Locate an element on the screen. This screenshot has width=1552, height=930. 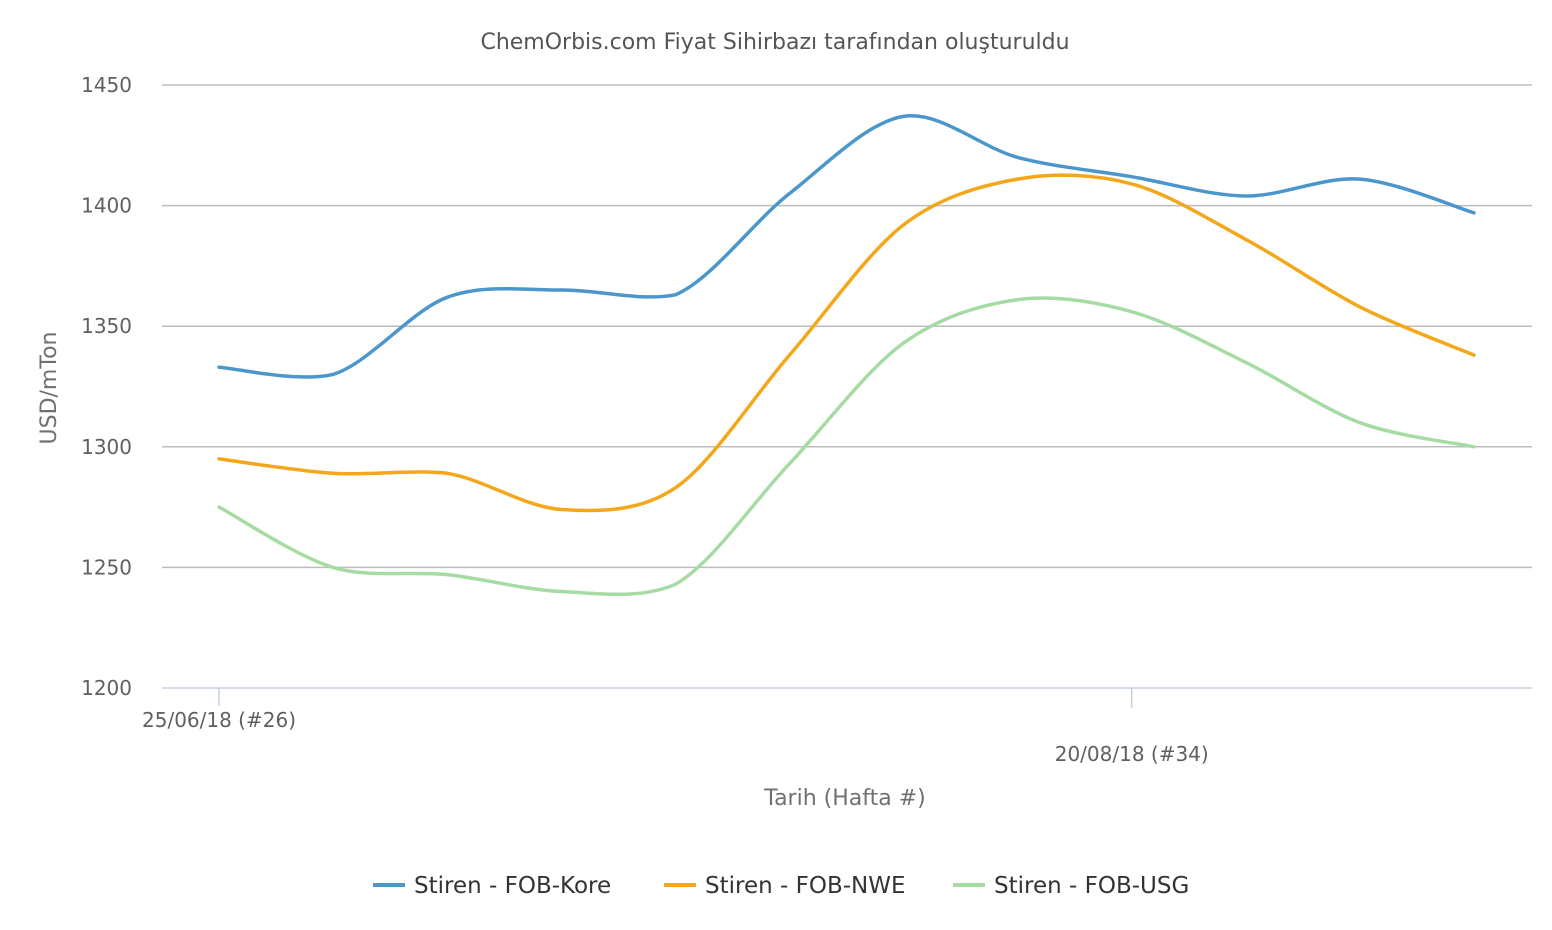
y-tick-label: 1300 is located at coordinates (106, 447).